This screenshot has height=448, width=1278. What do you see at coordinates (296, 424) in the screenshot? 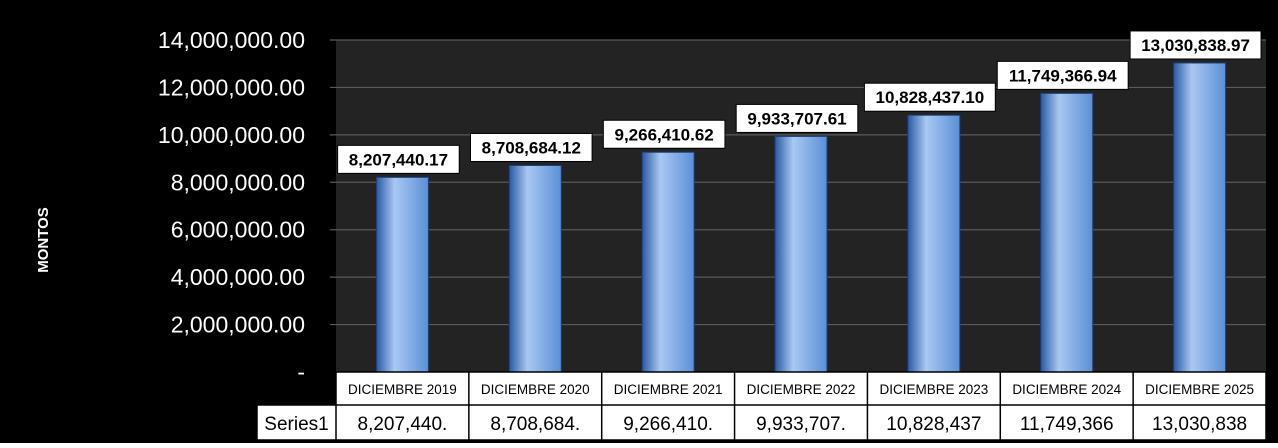
I see `table-series-name: Series1` at bounding box center [296, 424].